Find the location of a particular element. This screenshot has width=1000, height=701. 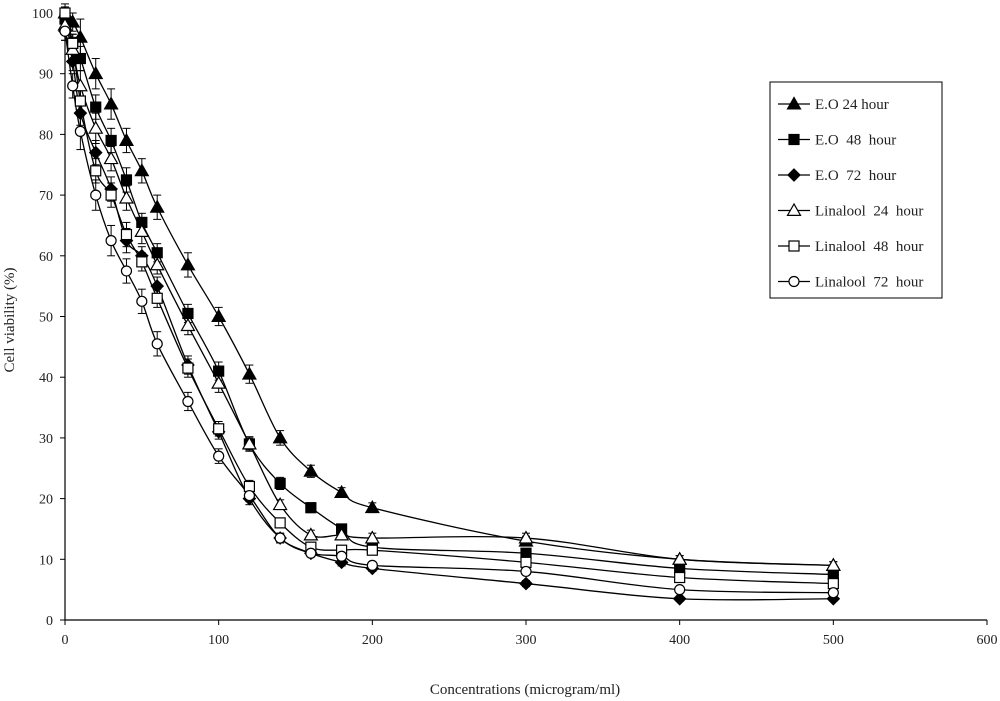

y-tick-label: 80 is located at coordinates (46, 135).